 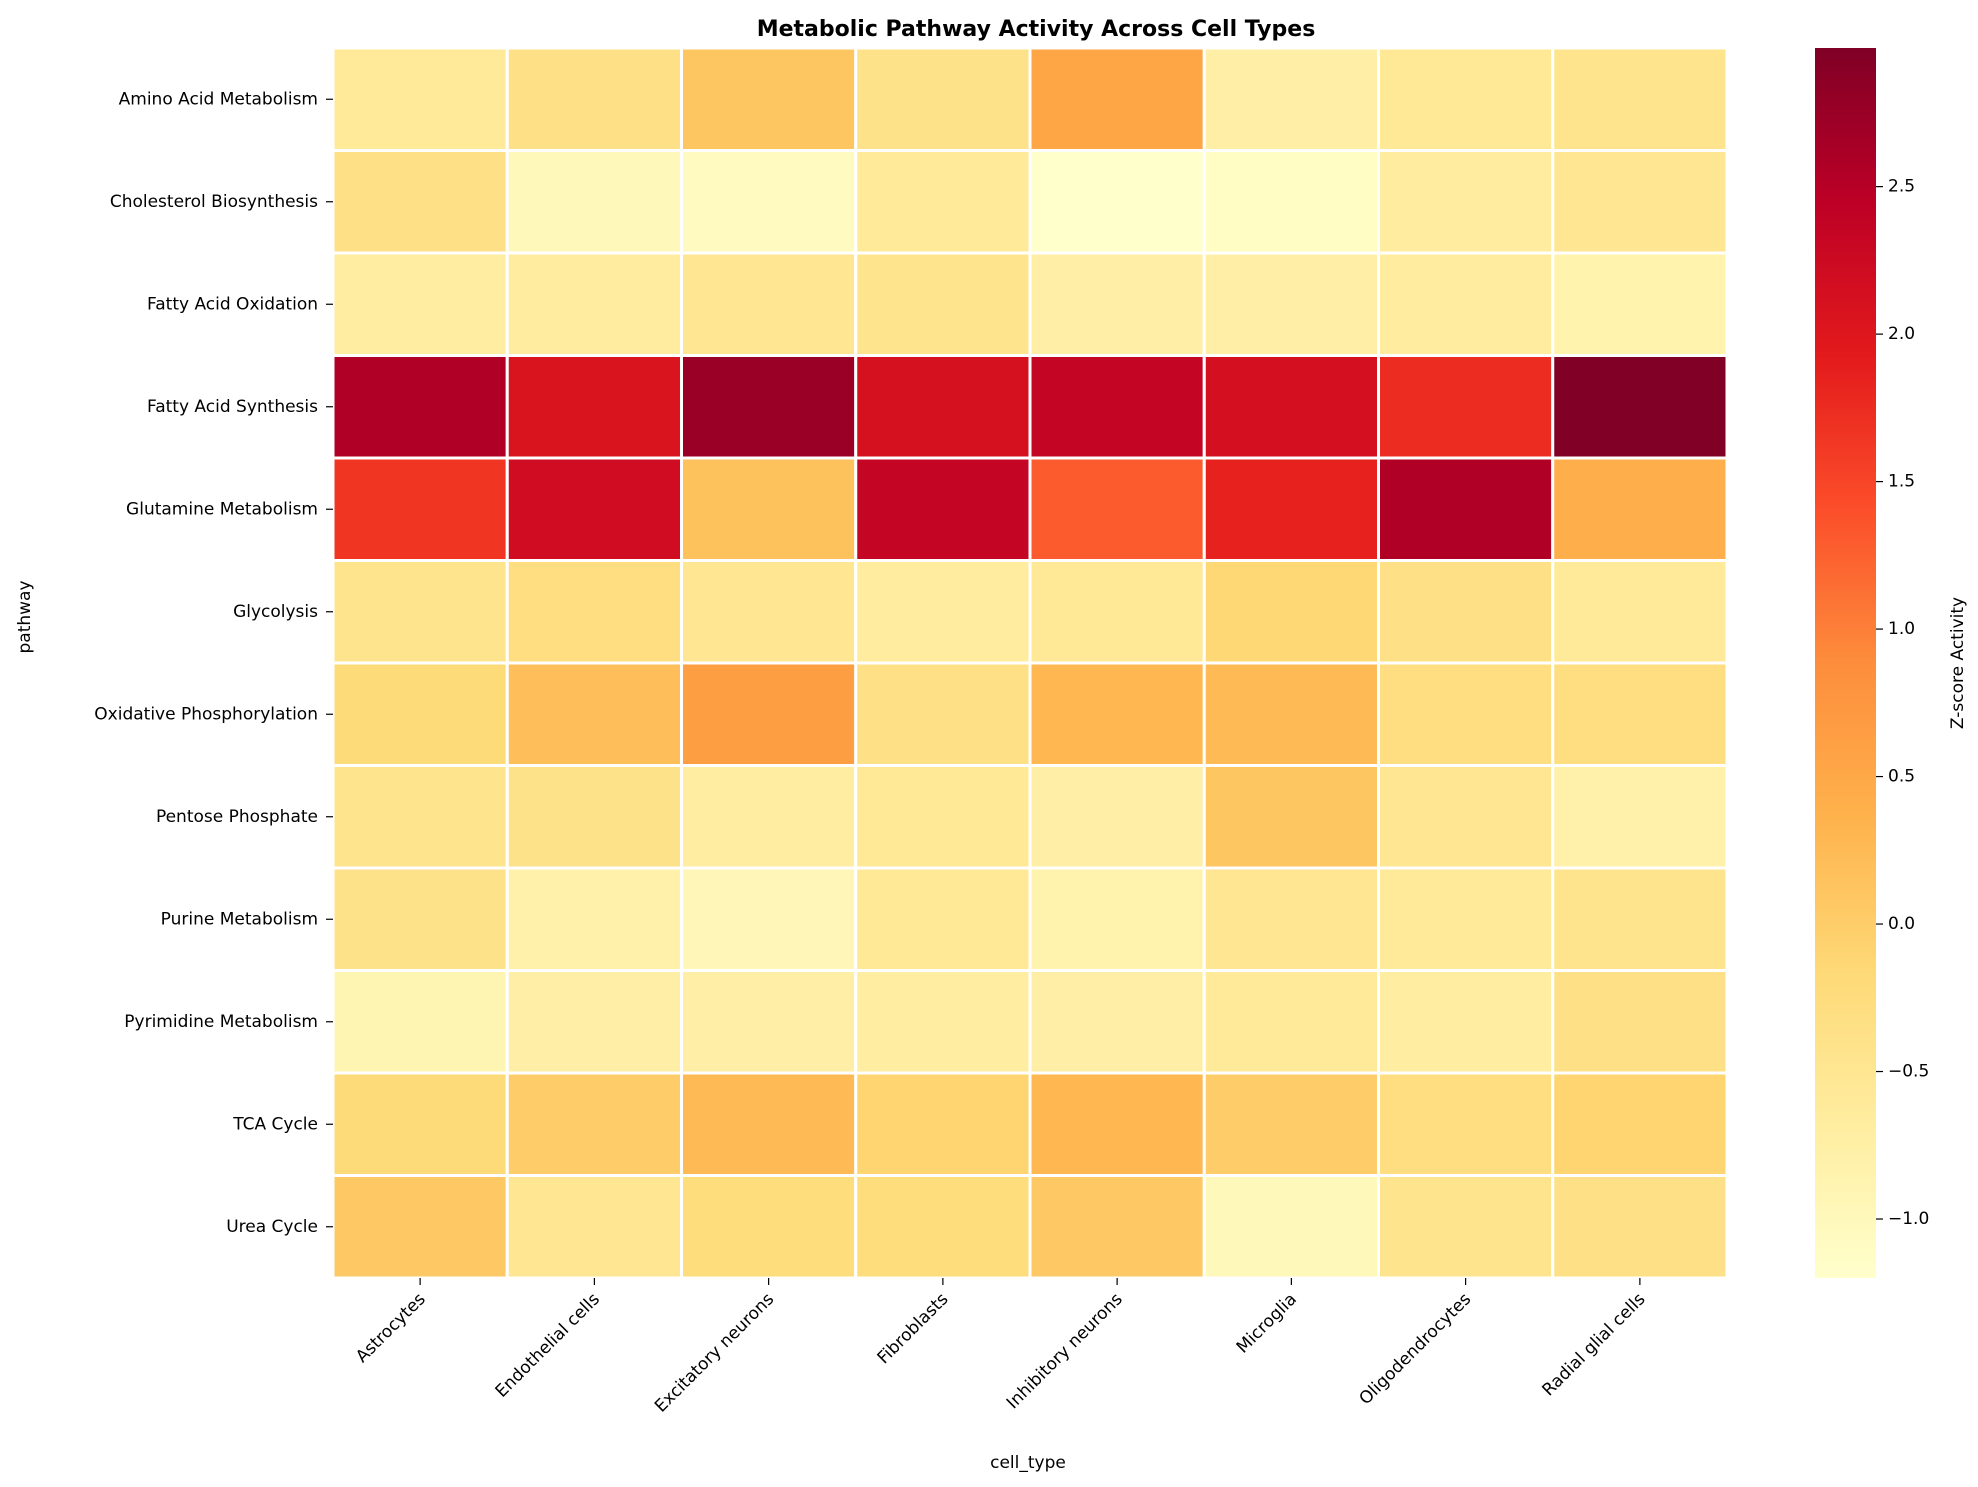 I want to click on heatmap-cell-pentose-phosphate-oligodendrocytes, so click(x=1466, y=817).